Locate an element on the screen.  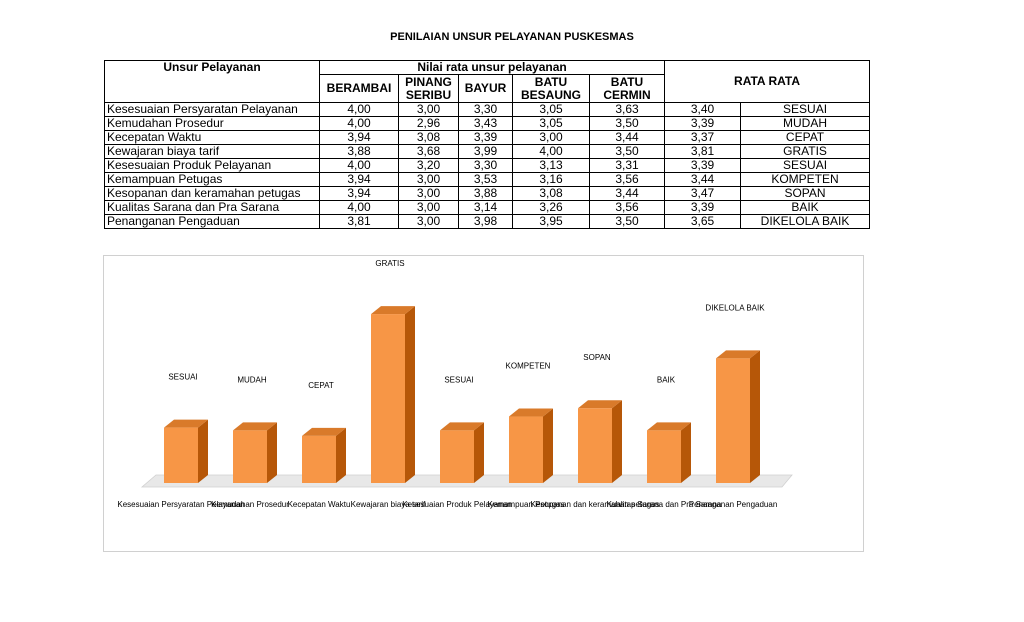
row-name: Kemudahan Prosedur is located at coordinates (212, 123).